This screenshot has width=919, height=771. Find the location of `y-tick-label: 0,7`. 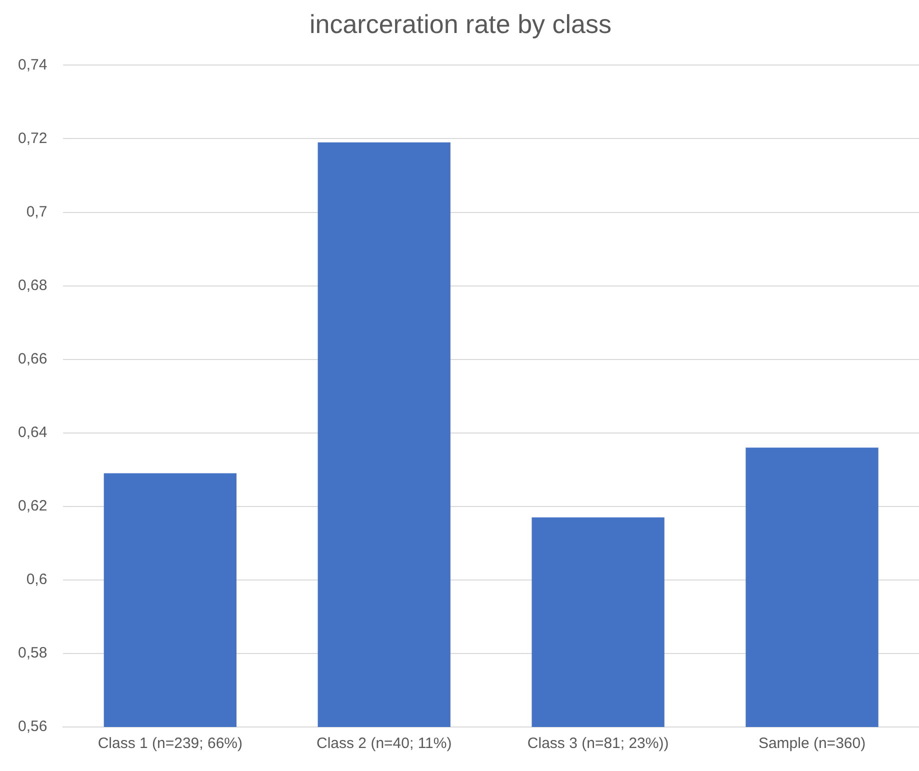

y-tick-label: 0,7 is located at coordinates (37, 211).